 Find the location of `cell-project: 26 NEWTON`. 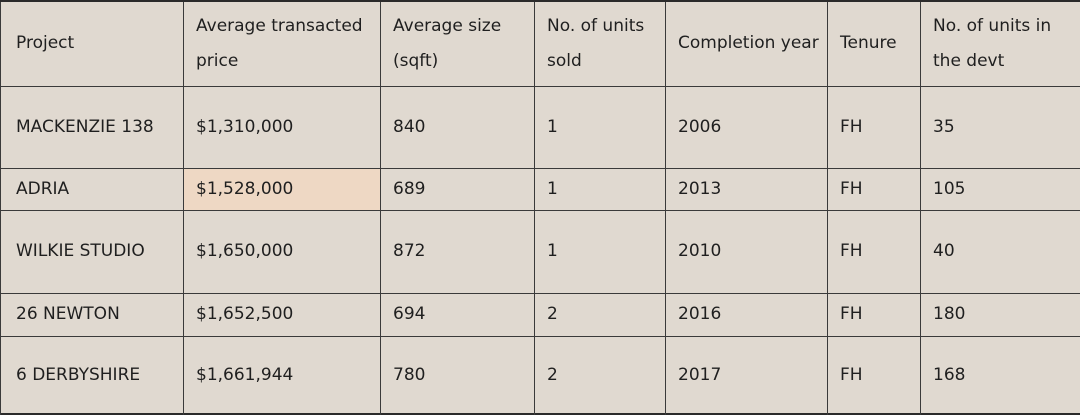

cell-project: 26 NEWTON is located at coordinates (92, 314).